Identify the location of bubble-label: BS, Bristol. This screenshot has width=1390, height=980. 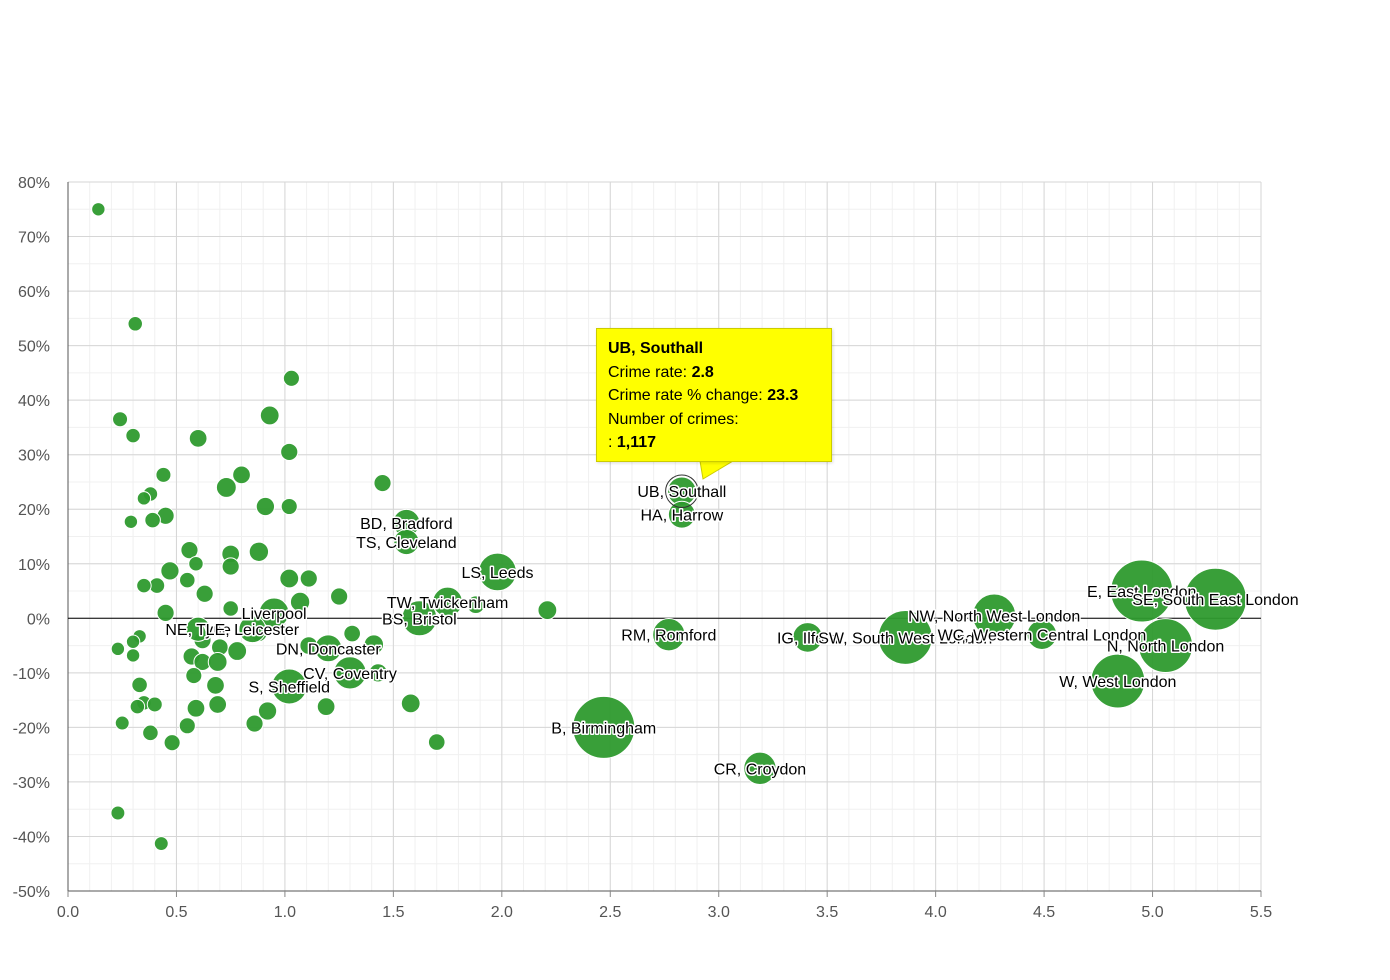
(419, 619).